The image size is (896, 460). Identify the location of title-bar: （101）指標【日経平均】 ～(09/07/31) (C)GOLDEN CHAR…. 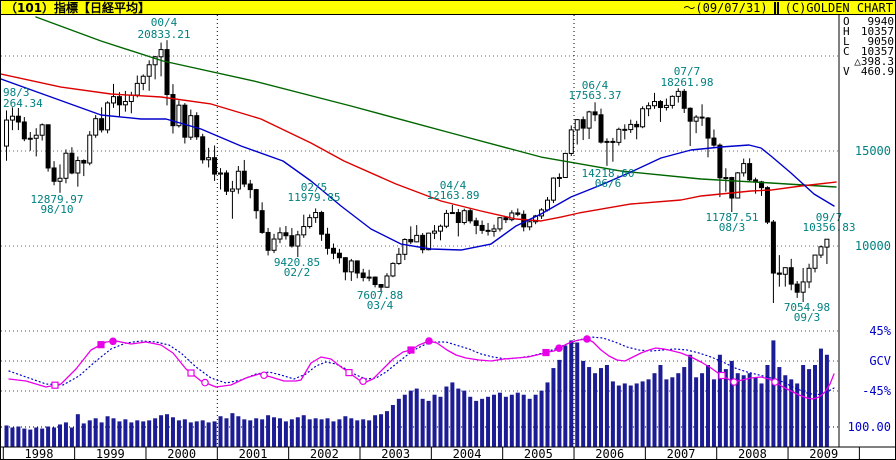
(448, 8).